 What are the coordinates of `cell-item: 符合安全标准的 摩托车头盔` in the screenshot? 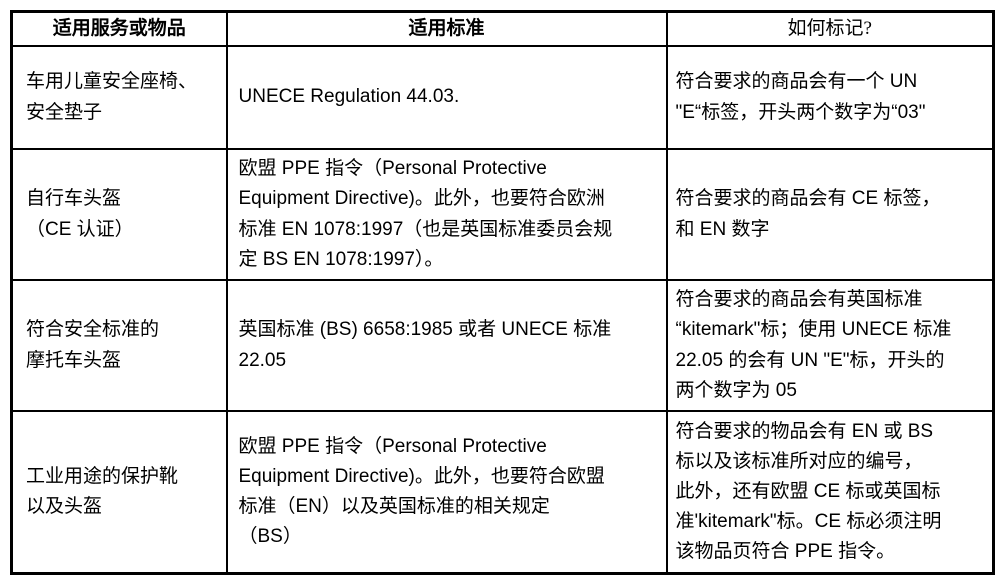 It's located at (119, 345).